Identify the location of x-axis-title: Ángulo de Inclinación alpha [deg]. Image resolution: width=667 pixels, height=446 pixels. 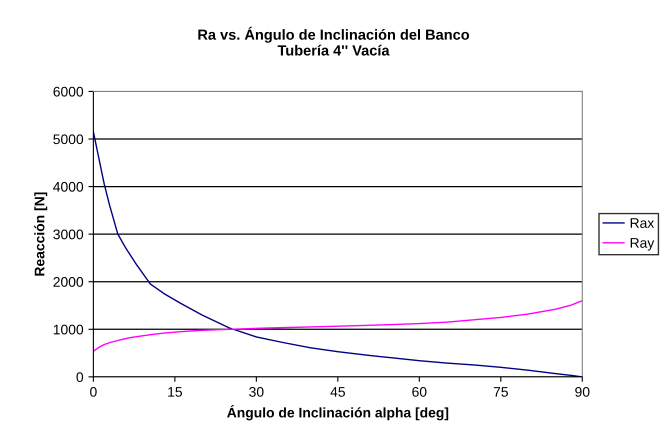
(337, 412).